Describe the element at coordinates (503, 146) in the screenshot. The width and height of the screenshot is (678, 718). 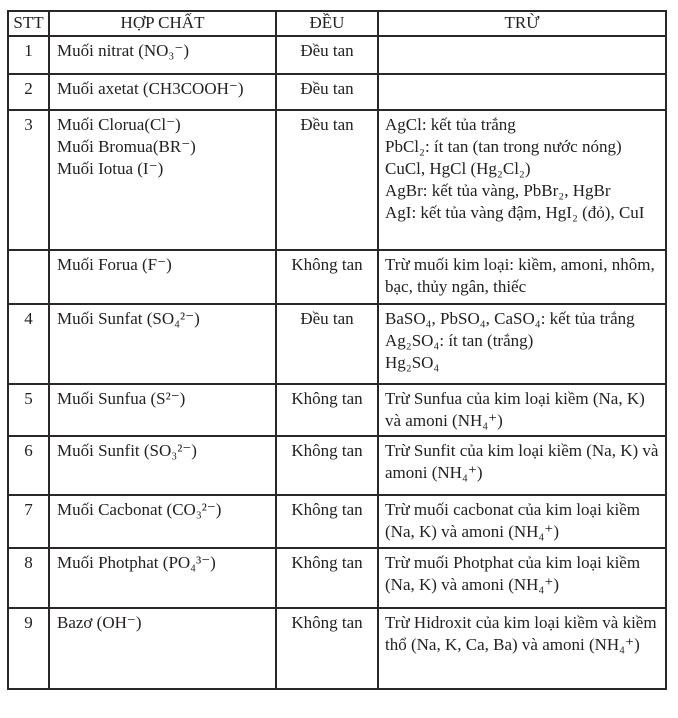
I see `exception-line: PbCl₂: ít tan (tan trong nước nóng)` at that location.